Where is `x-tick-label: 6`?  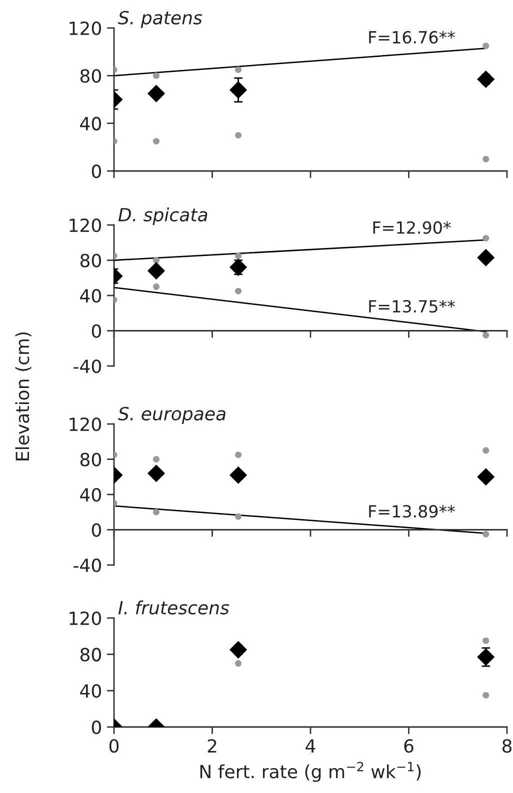
x-tick-label: 6 is located at coordinates (409, 746).